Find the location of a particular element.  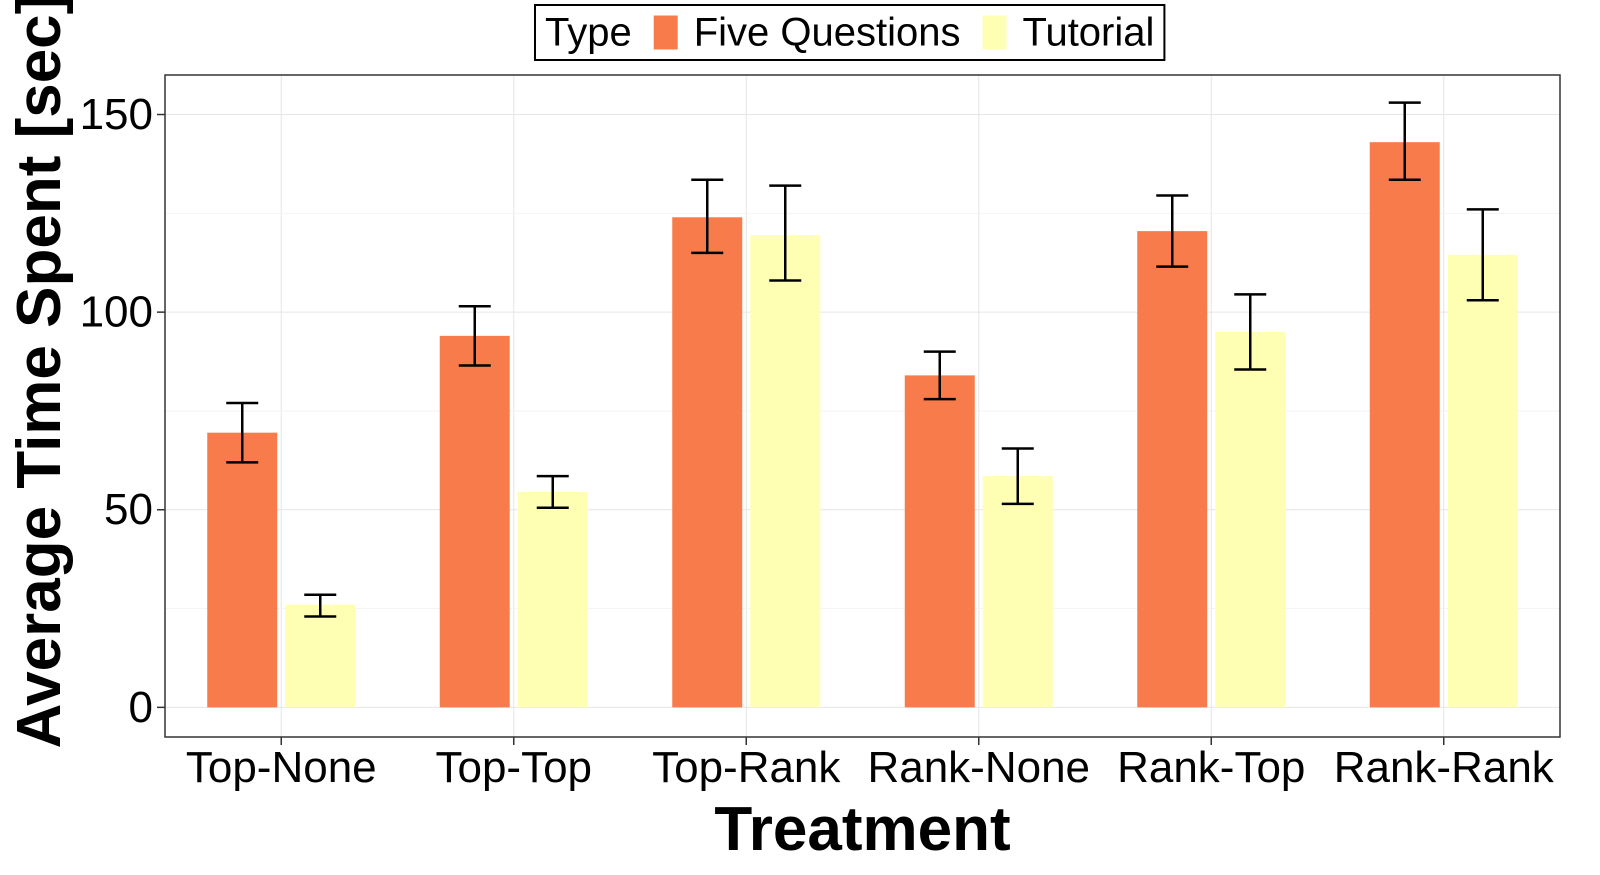

errorbar-five-questions-top-rank is located at coordinates (707, 216).